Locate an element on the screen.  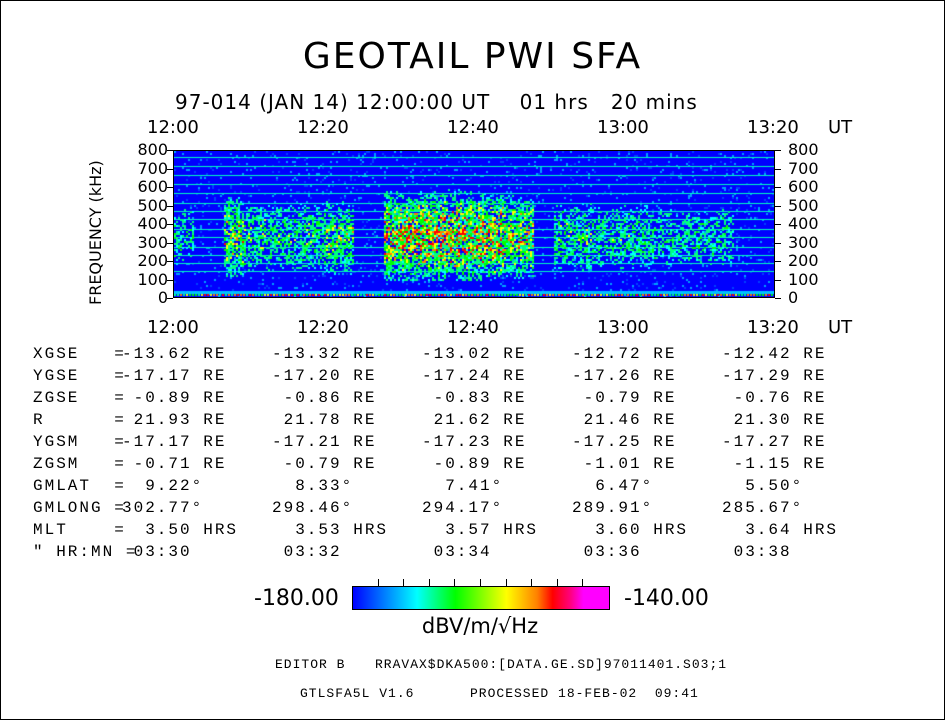
colorbar-unit: dBV/m/√Hz is located at coordinates (480, 626).